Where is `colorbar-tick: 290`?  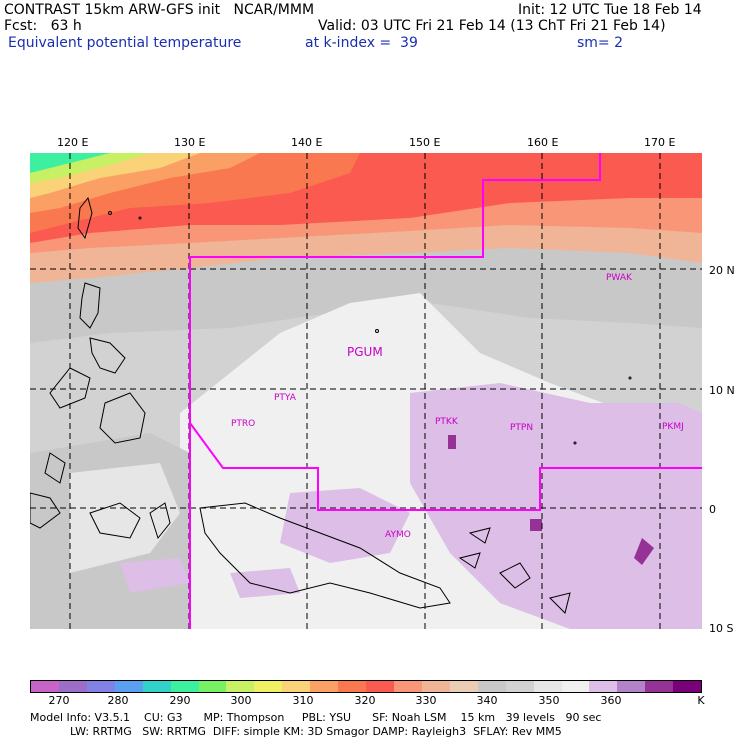
colorbar-tick: 290 is located at coordinates (180, 700).